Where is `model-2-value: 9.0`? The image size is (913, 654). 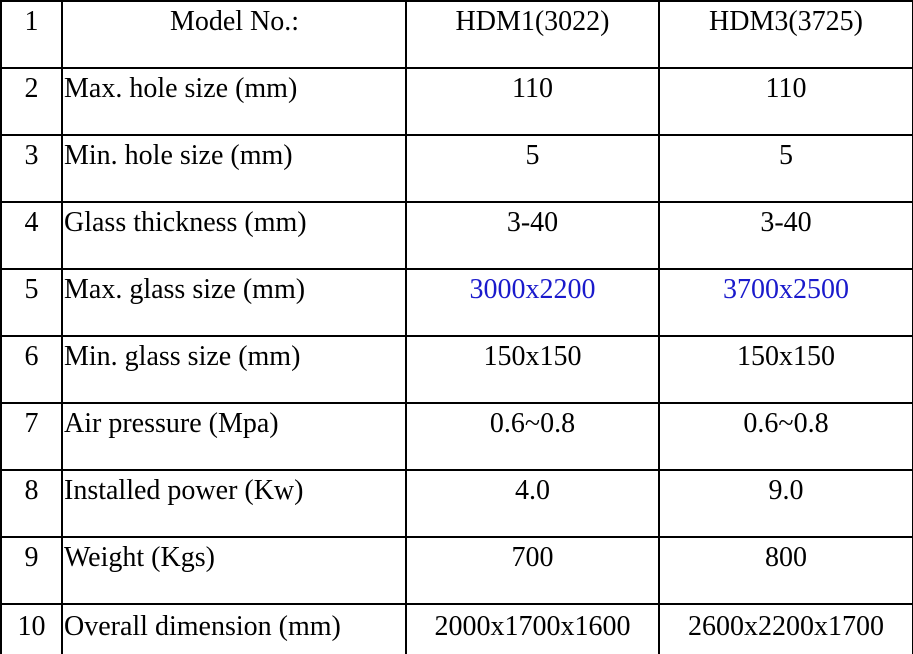 model-2-value: 9.0 is located at coordinates (785, 503).